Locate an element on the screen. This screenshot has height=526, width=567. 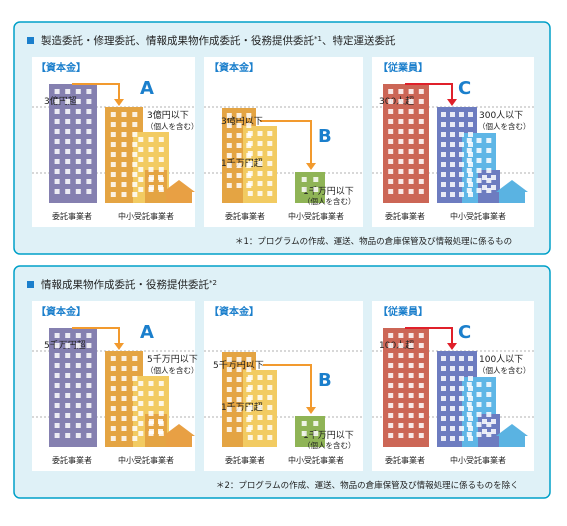
section-2-marker-icon is located at coordinates (30, 284).